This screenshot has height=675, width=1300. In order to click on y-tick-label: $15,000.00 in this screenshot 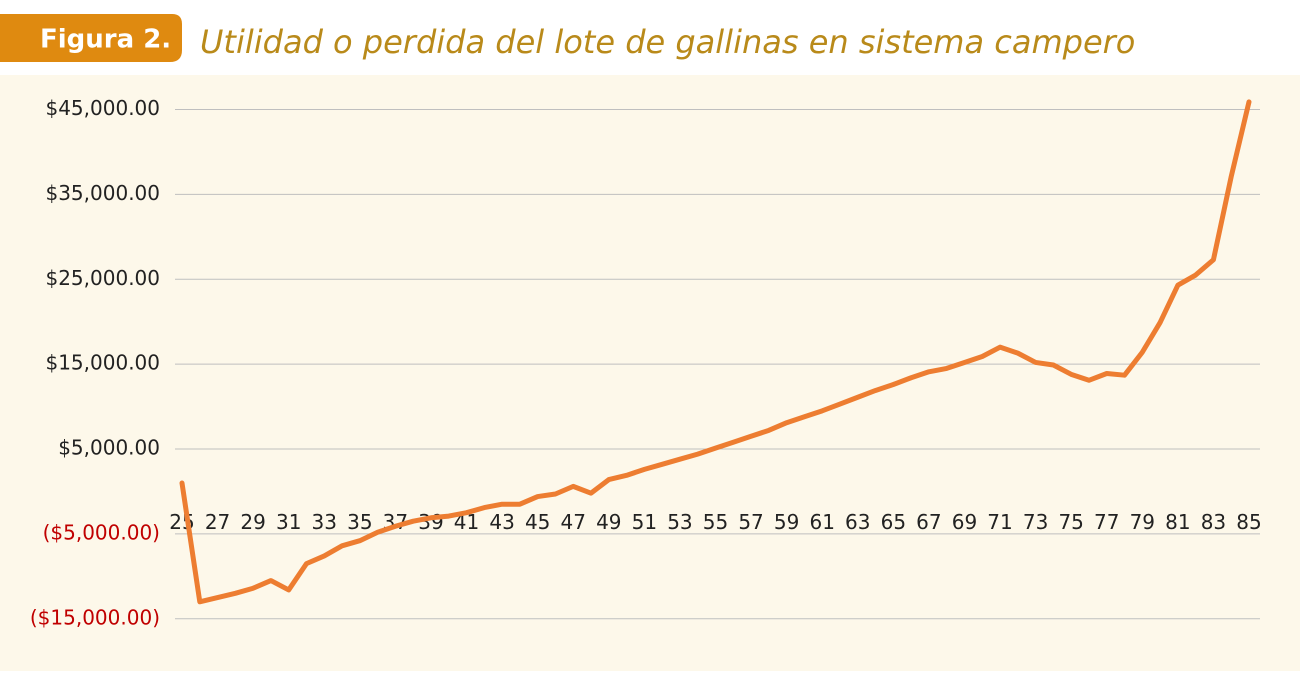, I will do `click(102, 363)`.